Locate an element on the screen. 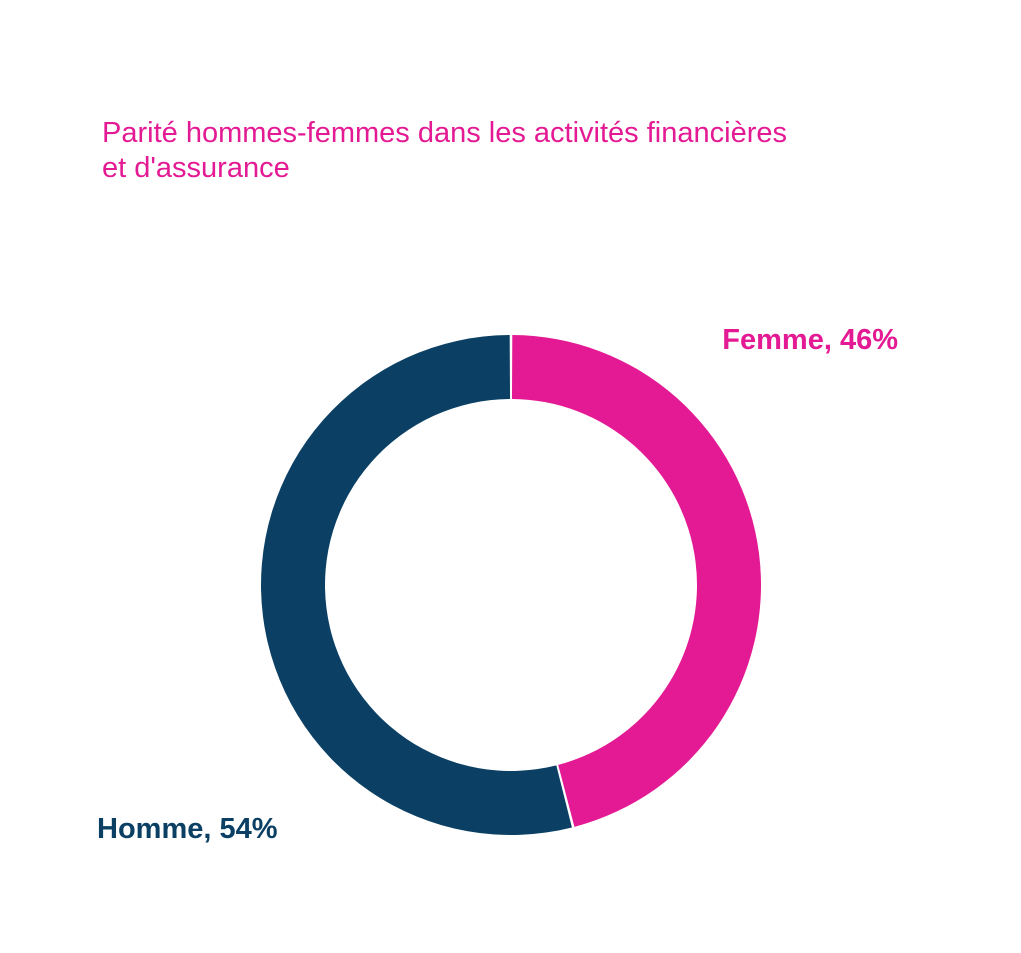 Image resolution: width=1021 pixels, height=953 pixels. chart-title-line-2: et d'assurance is located at coordinates (196, 168).